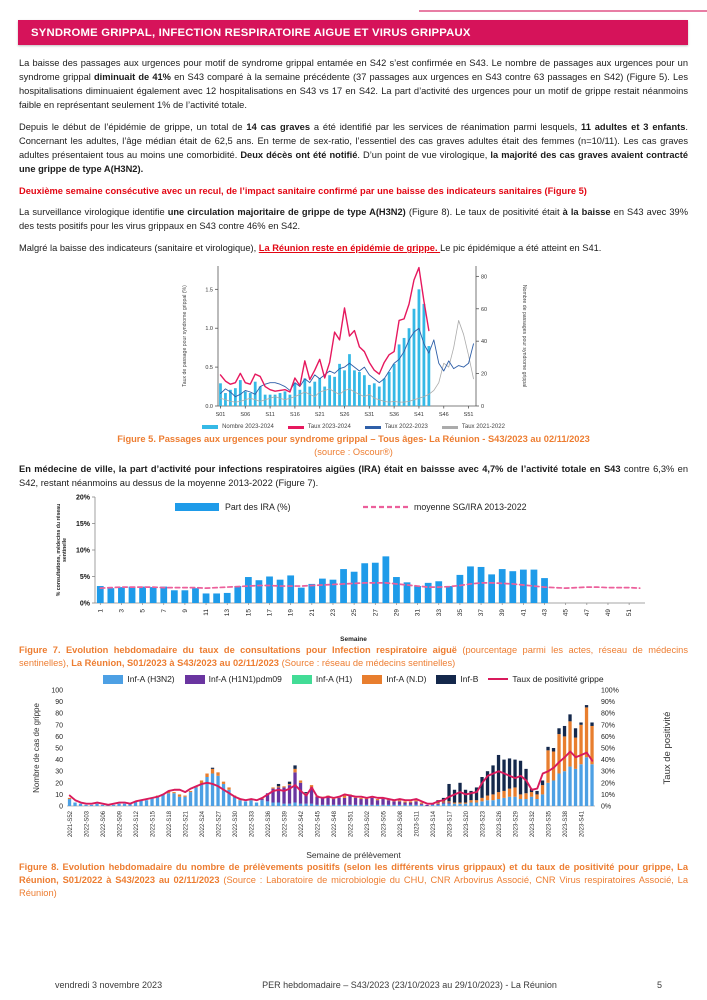 This screenshot has height=1000, width=707. Describe the element at coordinates (610, 691) in the screenshot. I see `svg-text: 100%` at that location.